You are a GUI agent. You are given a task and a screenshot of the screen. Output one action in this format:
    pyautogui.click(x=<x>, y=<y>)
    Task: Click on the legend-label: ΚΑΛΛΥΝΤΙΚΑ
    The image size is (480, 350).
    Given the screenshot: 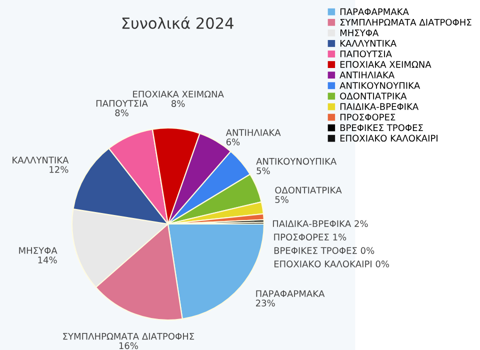 What is the action you would take?
    pyautogui.click(x=368, y=43)
    